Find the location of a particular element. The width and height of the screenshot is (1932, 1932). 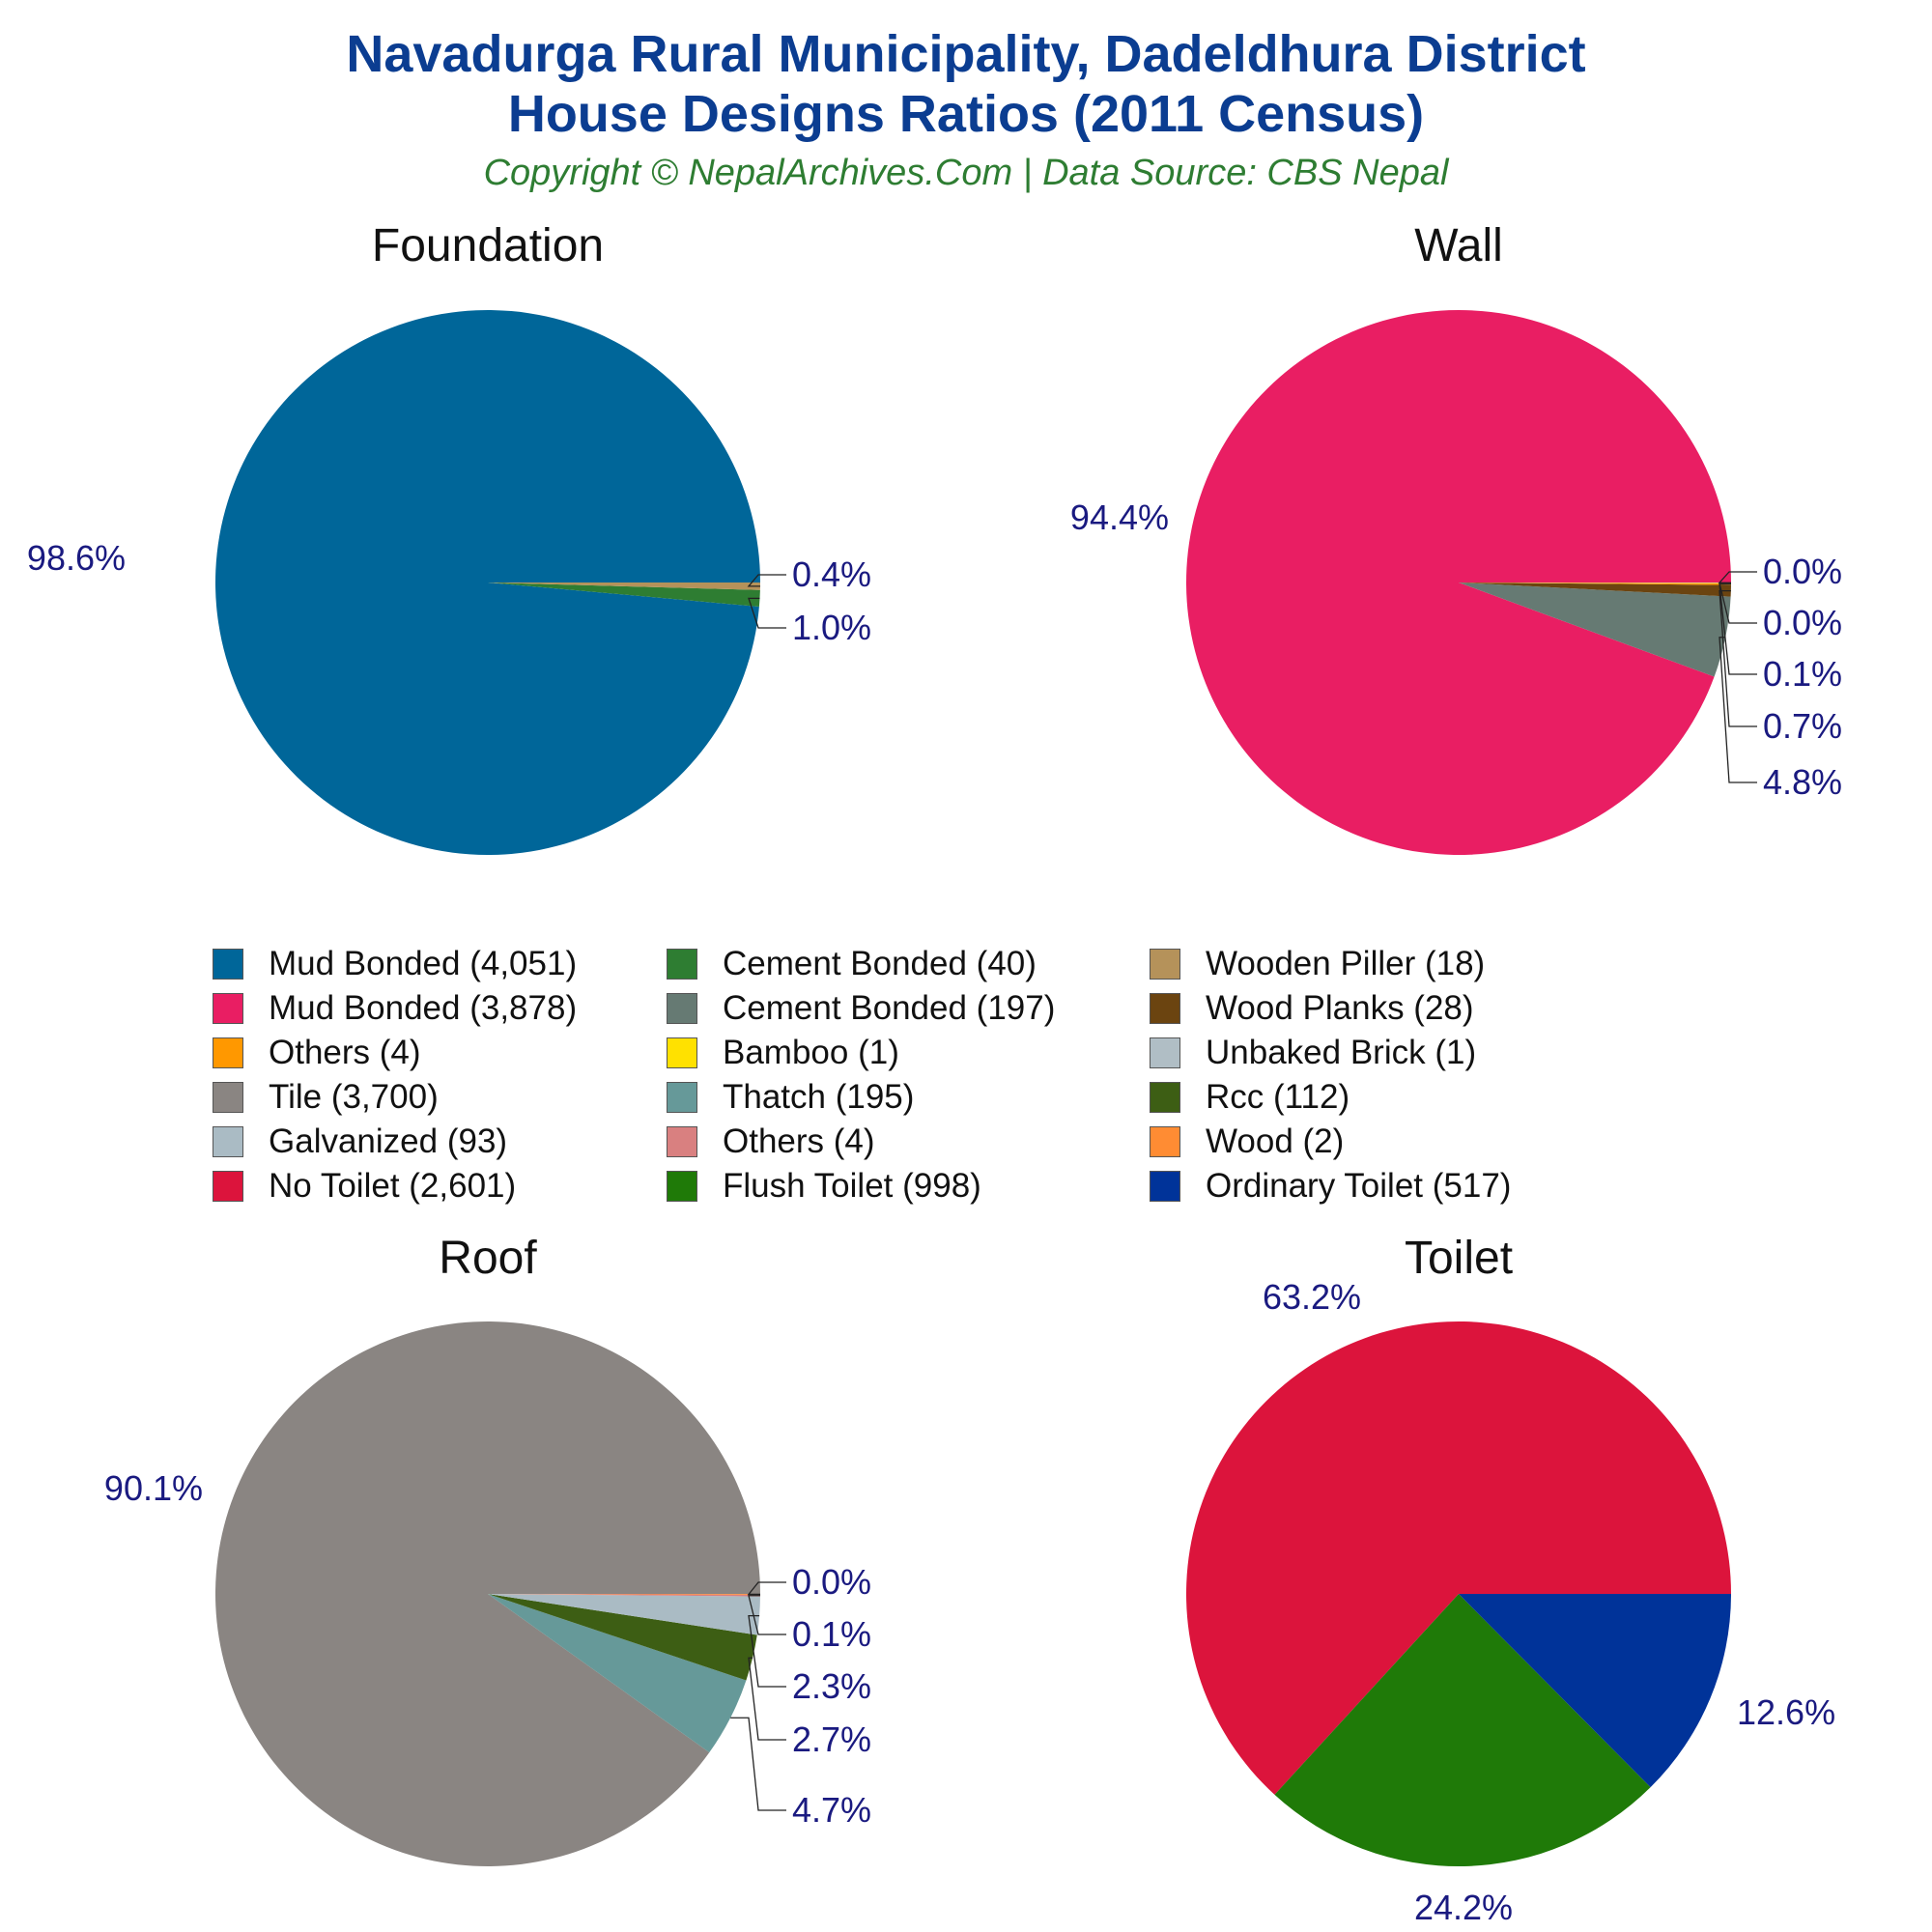

legend-label: Wooden Piller (18) is located at coordinates (1346, 963).